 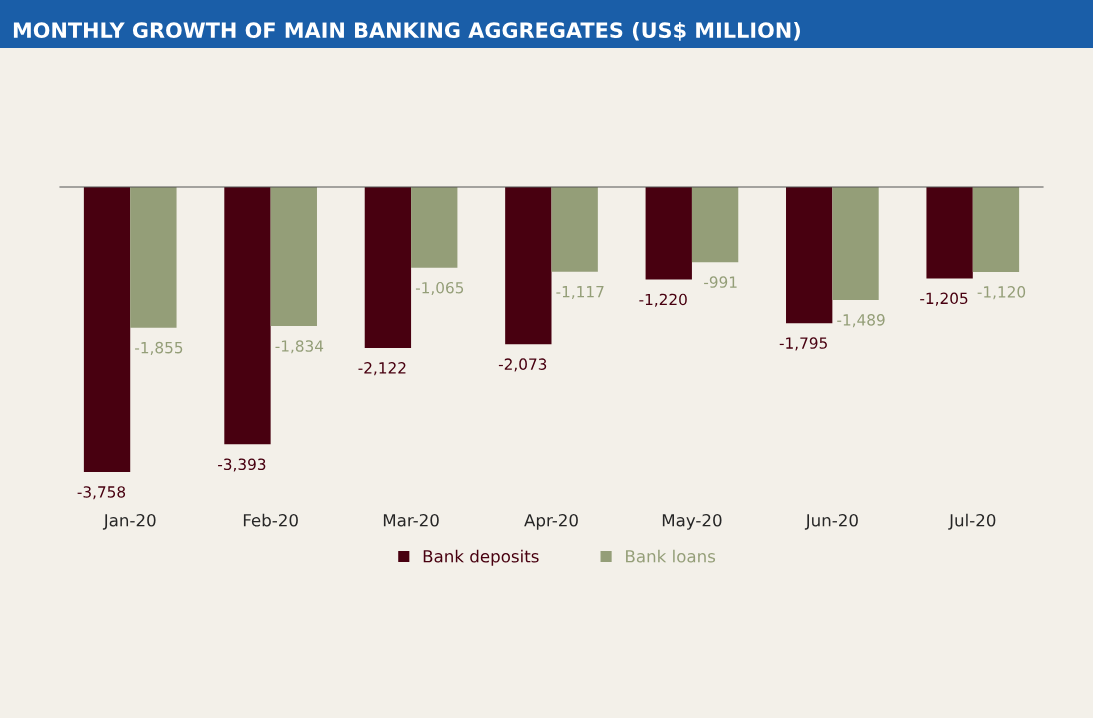 What do you see at coordinates (720, 282) in the screenshot?
I see `data-label: -991` at bounding box center [720, 282].